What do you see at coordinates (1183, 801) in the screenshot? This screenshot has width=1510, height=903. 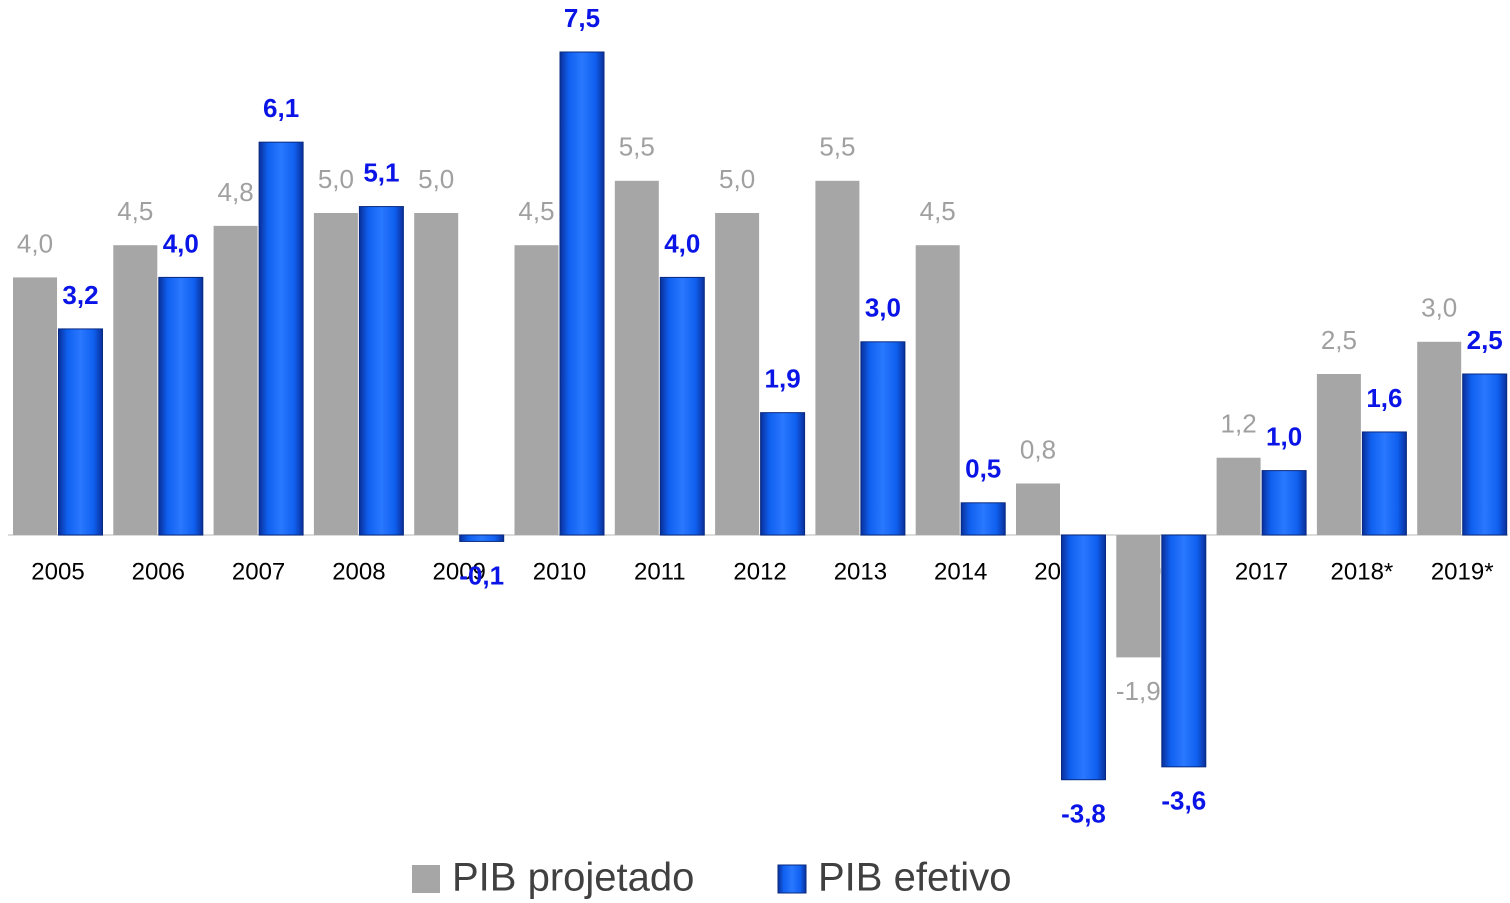 I see `data-label: -3,6` at bounding box center [1183, 801].